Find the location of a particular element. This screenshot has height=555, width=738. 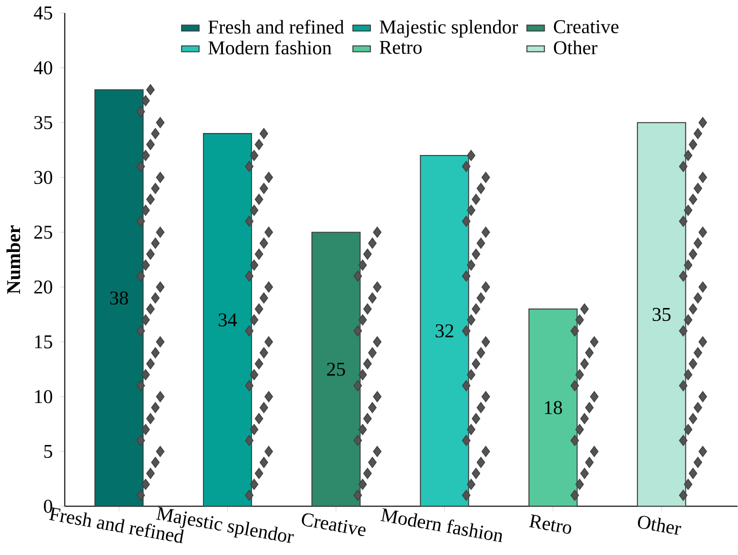

data-label: 38 is located at coordinates (119, 298).